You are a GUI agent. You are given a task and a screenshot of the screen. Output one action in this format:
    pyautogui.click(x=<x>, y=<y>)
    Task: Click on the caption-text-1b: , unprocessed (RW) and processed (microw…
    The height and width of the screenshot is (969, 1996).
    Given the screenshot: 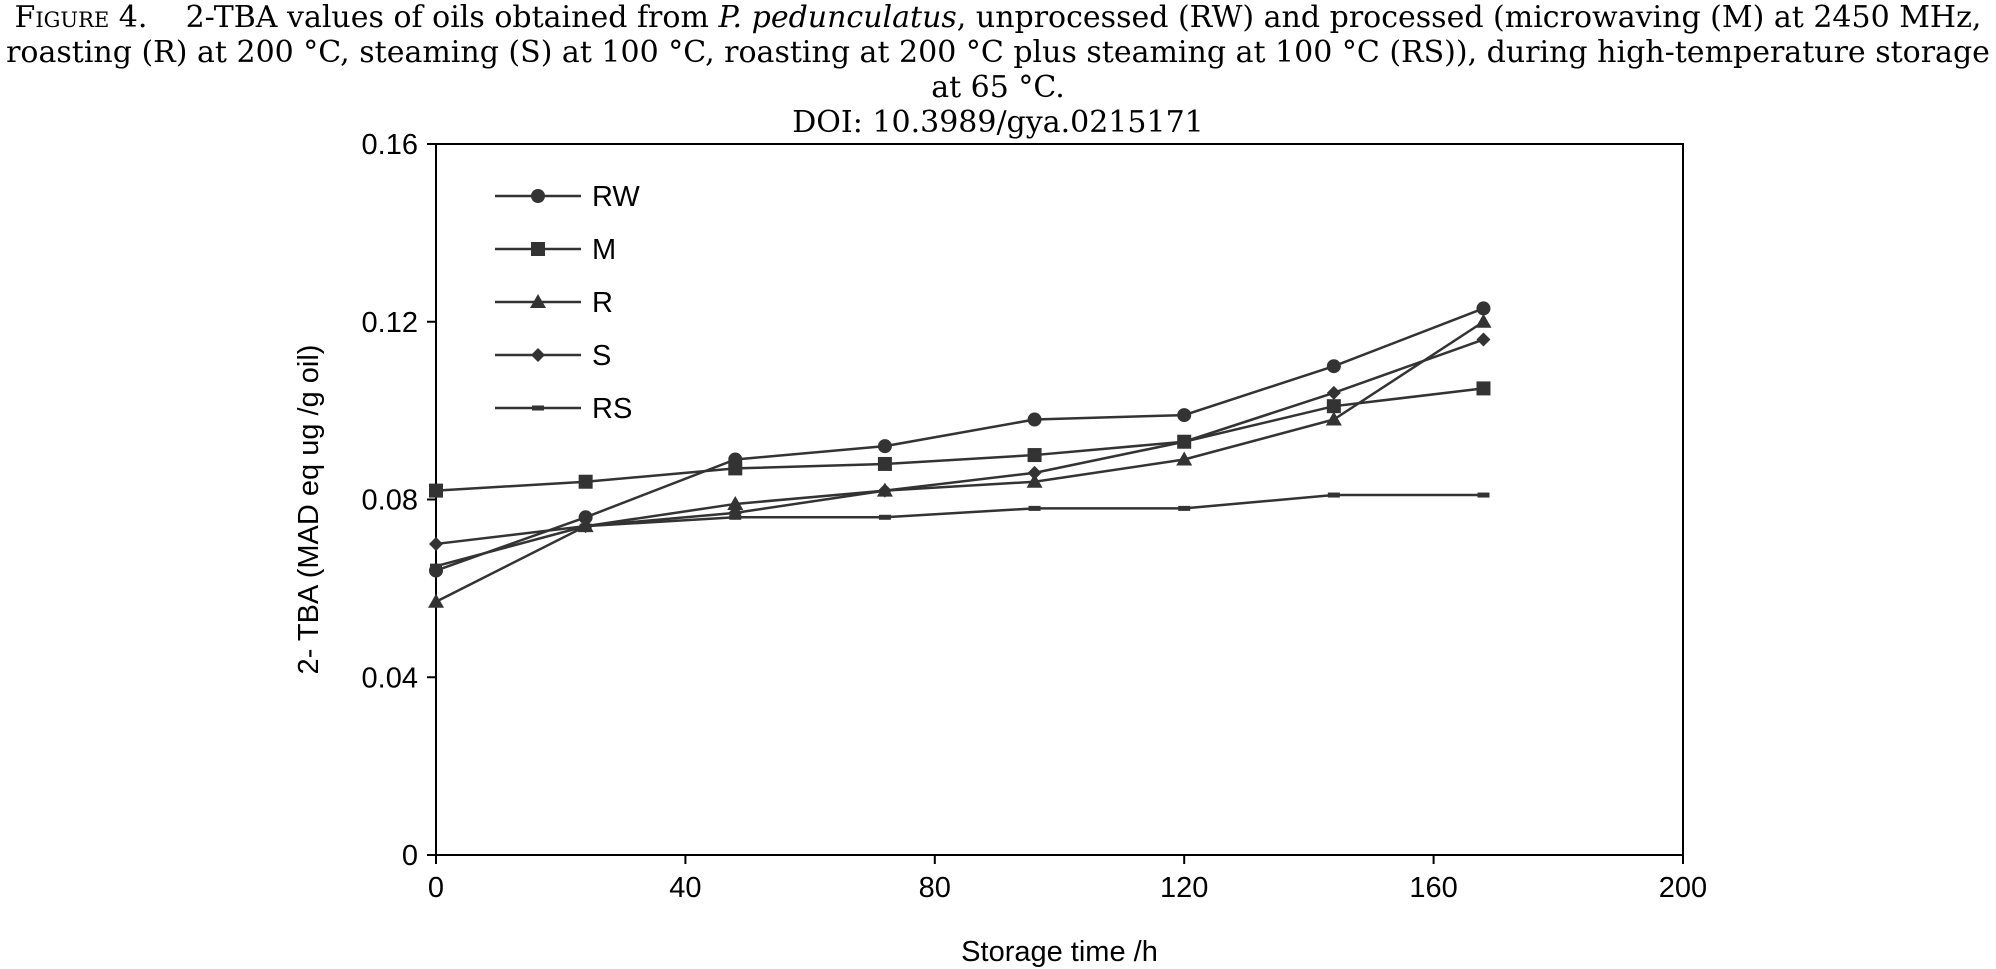 What is the action you would take?
    pyautogui.click(x=1469, y=17)
    